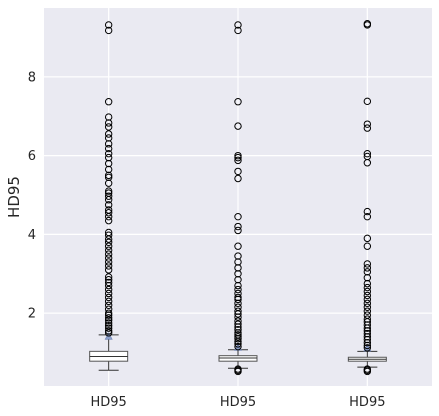  I want to click on x-tick-labels: HD95 HD95 HD95, so click(238, 402).